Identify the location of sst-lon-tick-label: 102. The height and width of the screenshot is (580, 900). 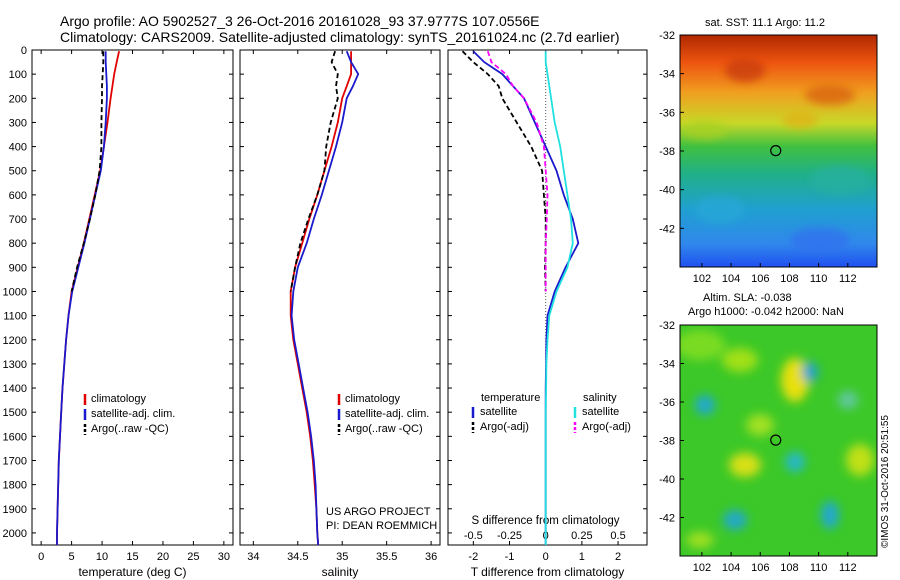
(702, 279).